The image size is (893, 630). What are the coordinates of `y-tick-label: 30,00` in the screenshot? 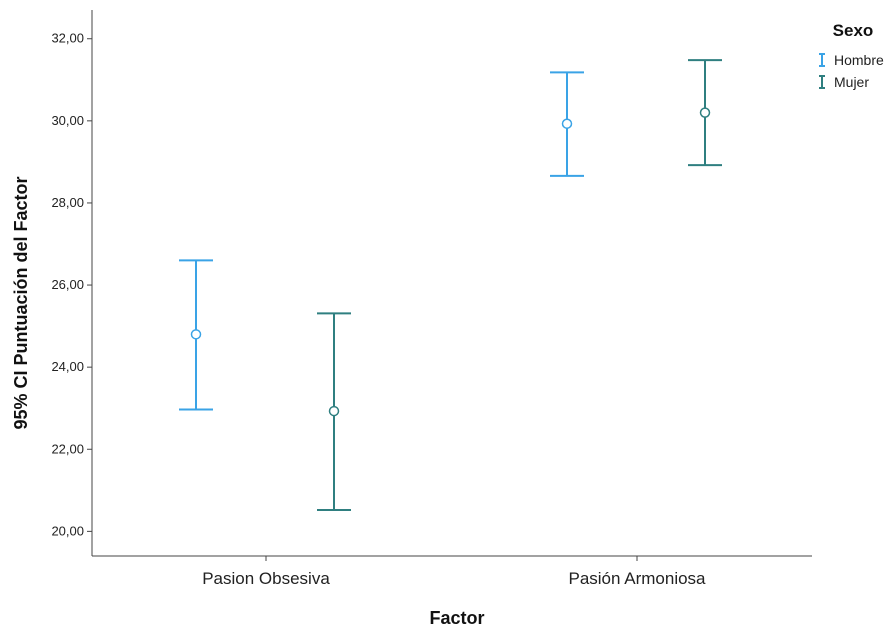 It's located at (67, 120).